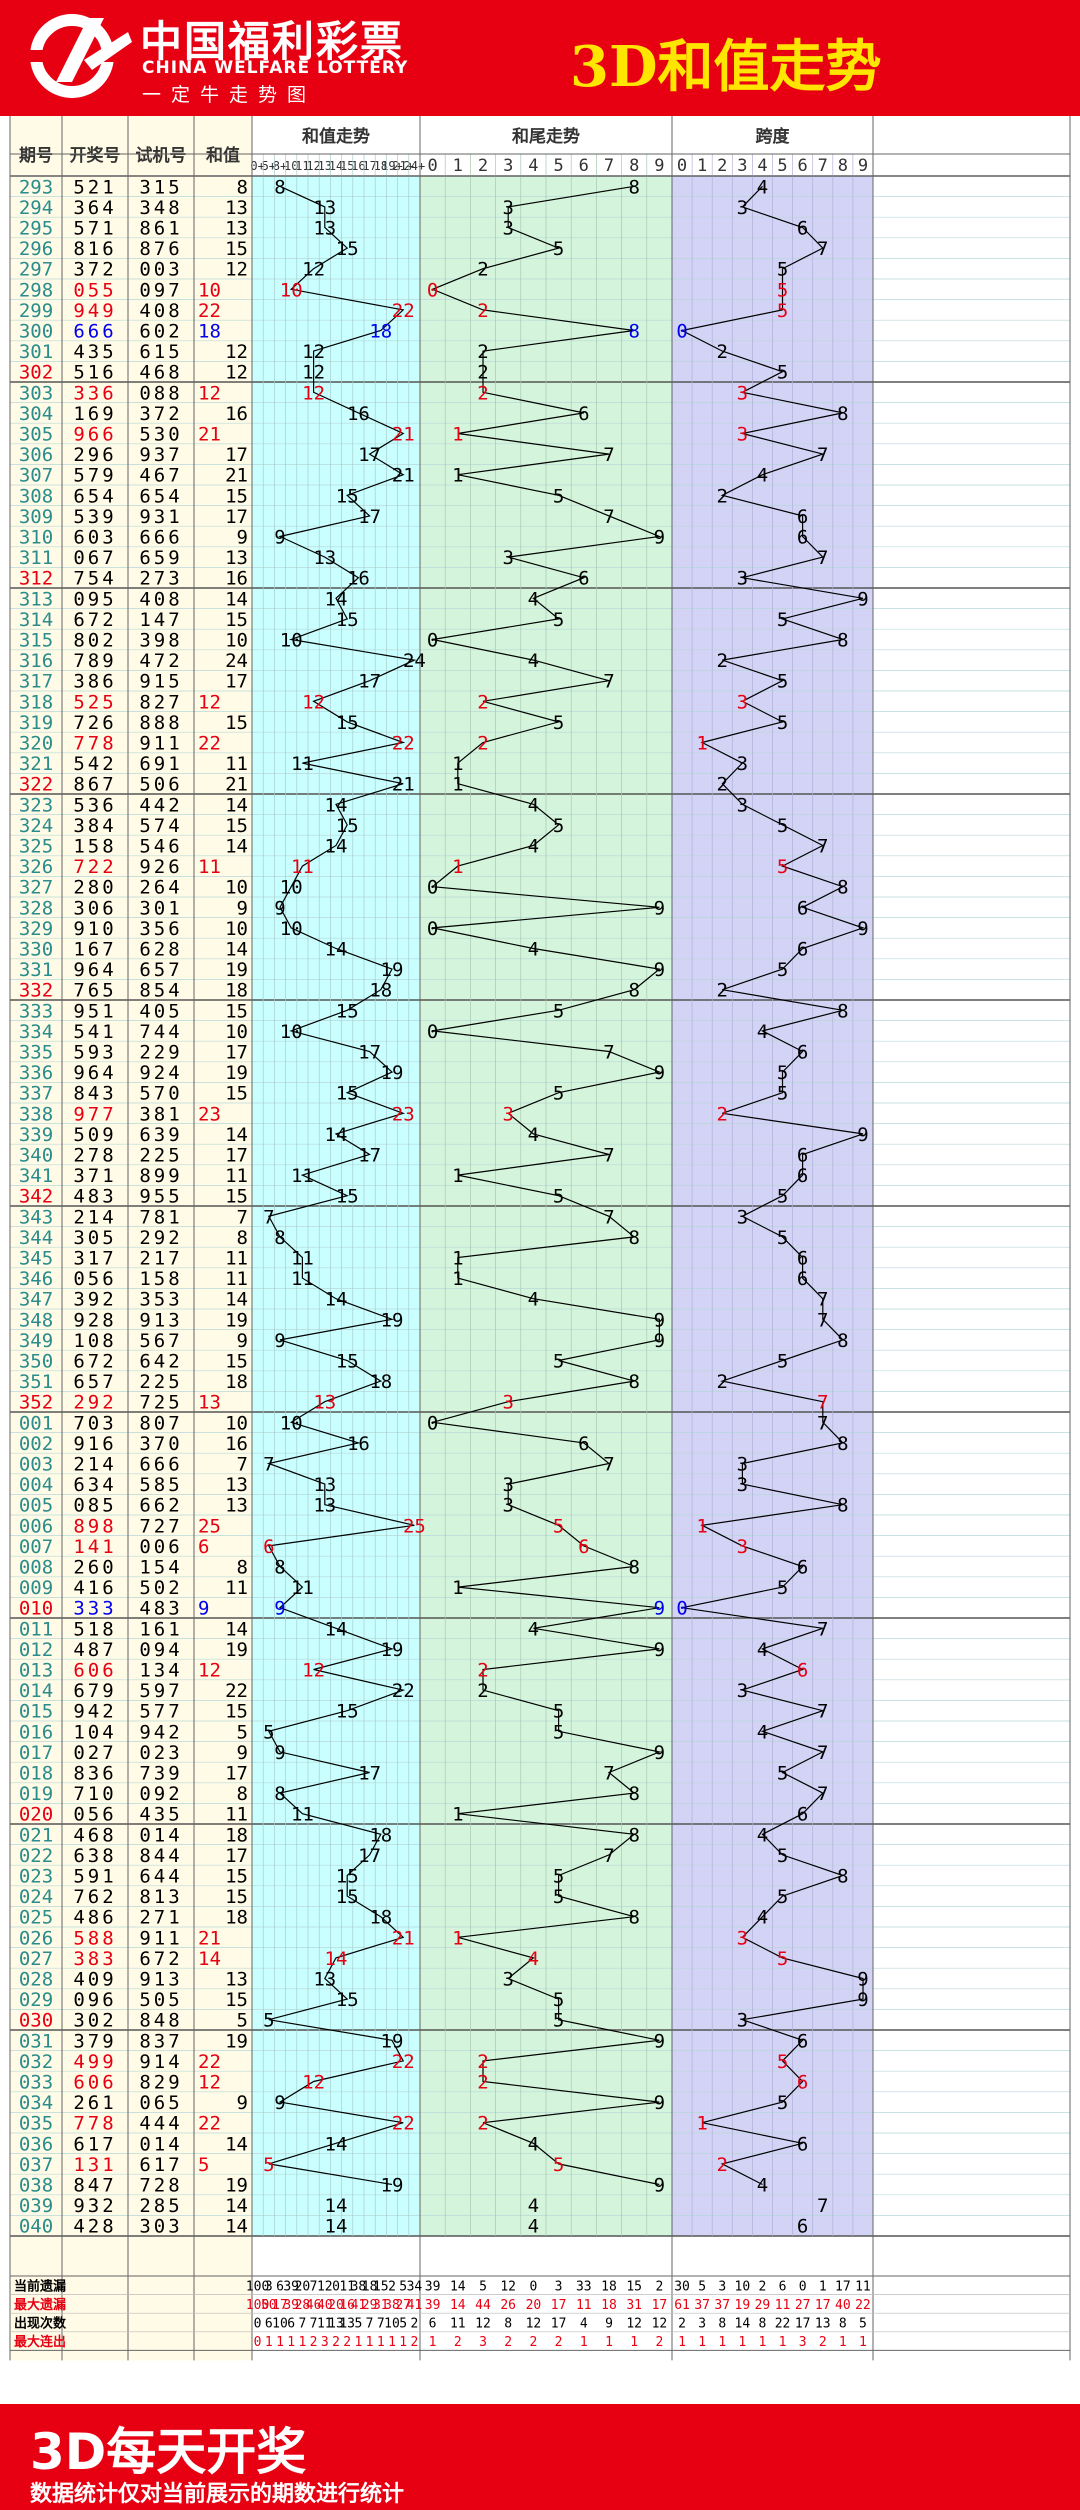  Describe the element at coordinates (842, 1877) in the screenshot. I see `span-marker: 8` at that location.